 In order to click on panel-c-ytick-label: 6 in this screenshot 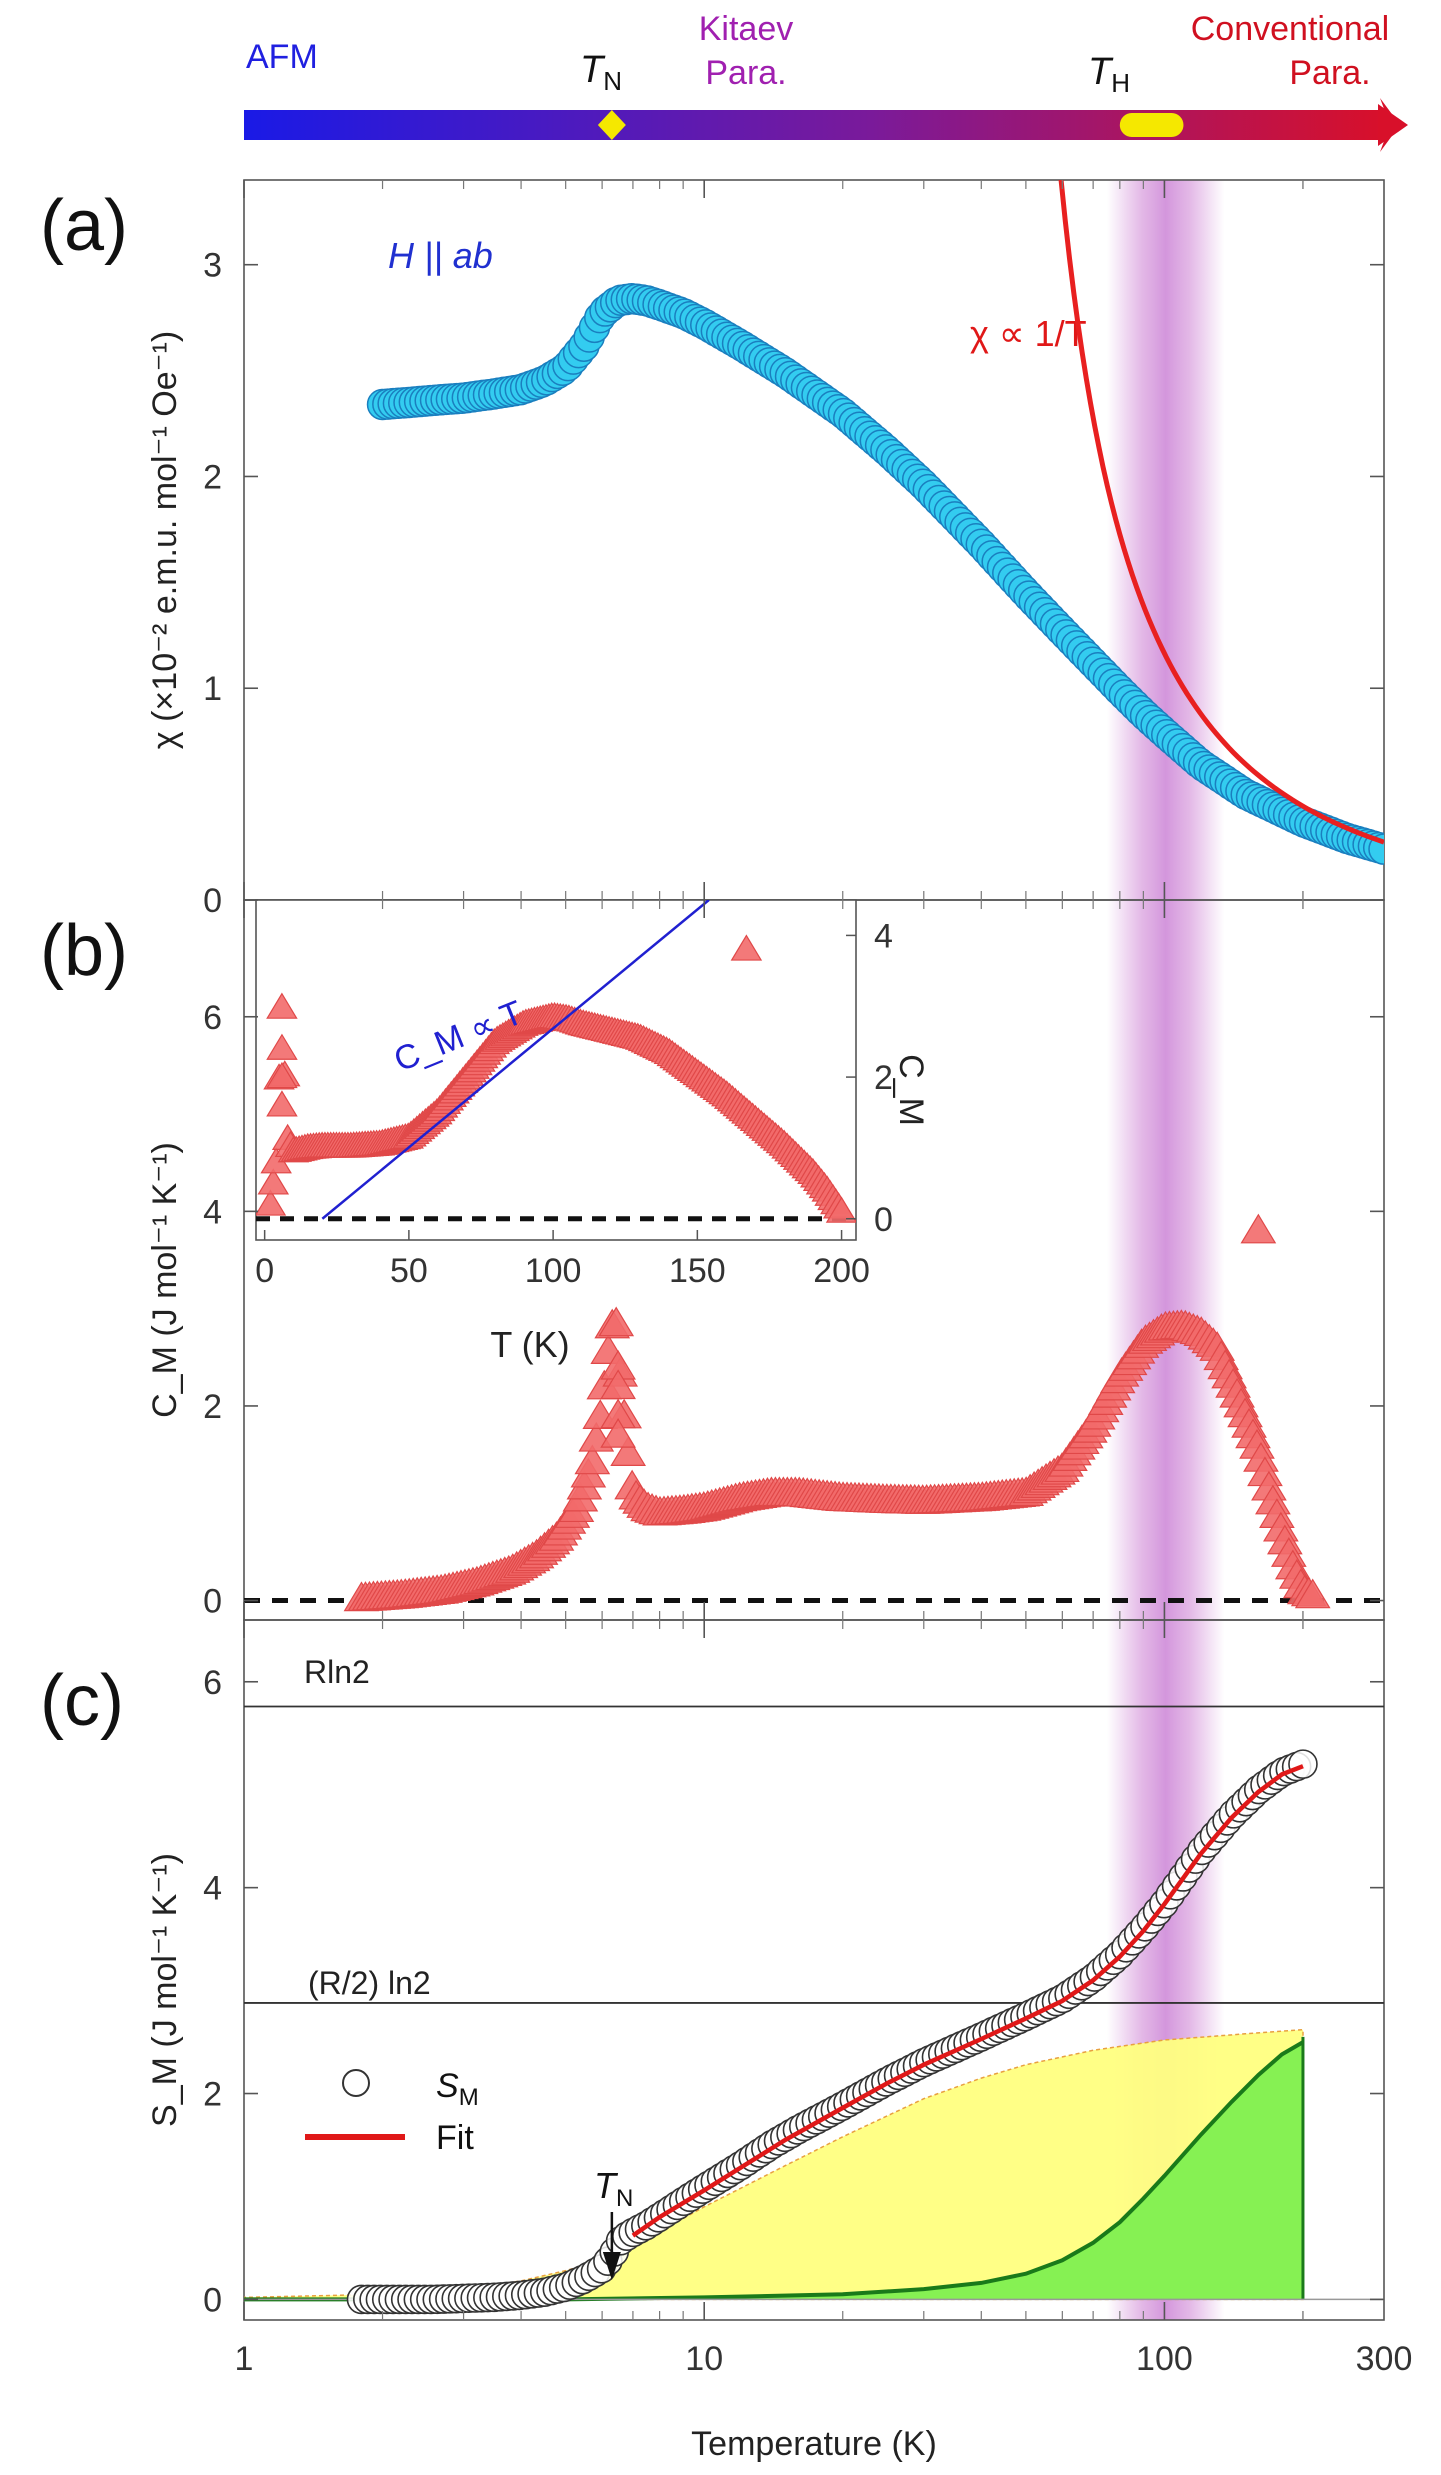, I will do `click(212, 1683)`.